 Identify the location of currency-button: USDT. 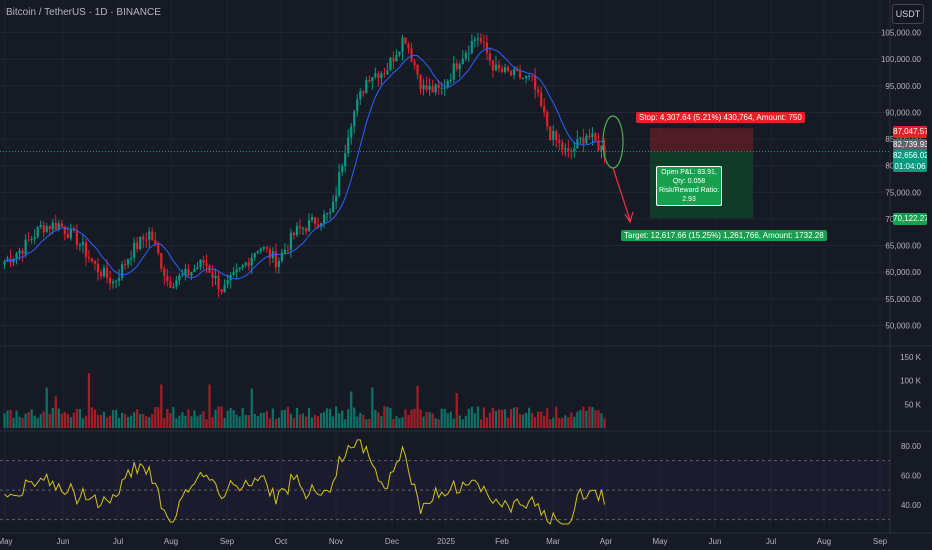
(908, 14).